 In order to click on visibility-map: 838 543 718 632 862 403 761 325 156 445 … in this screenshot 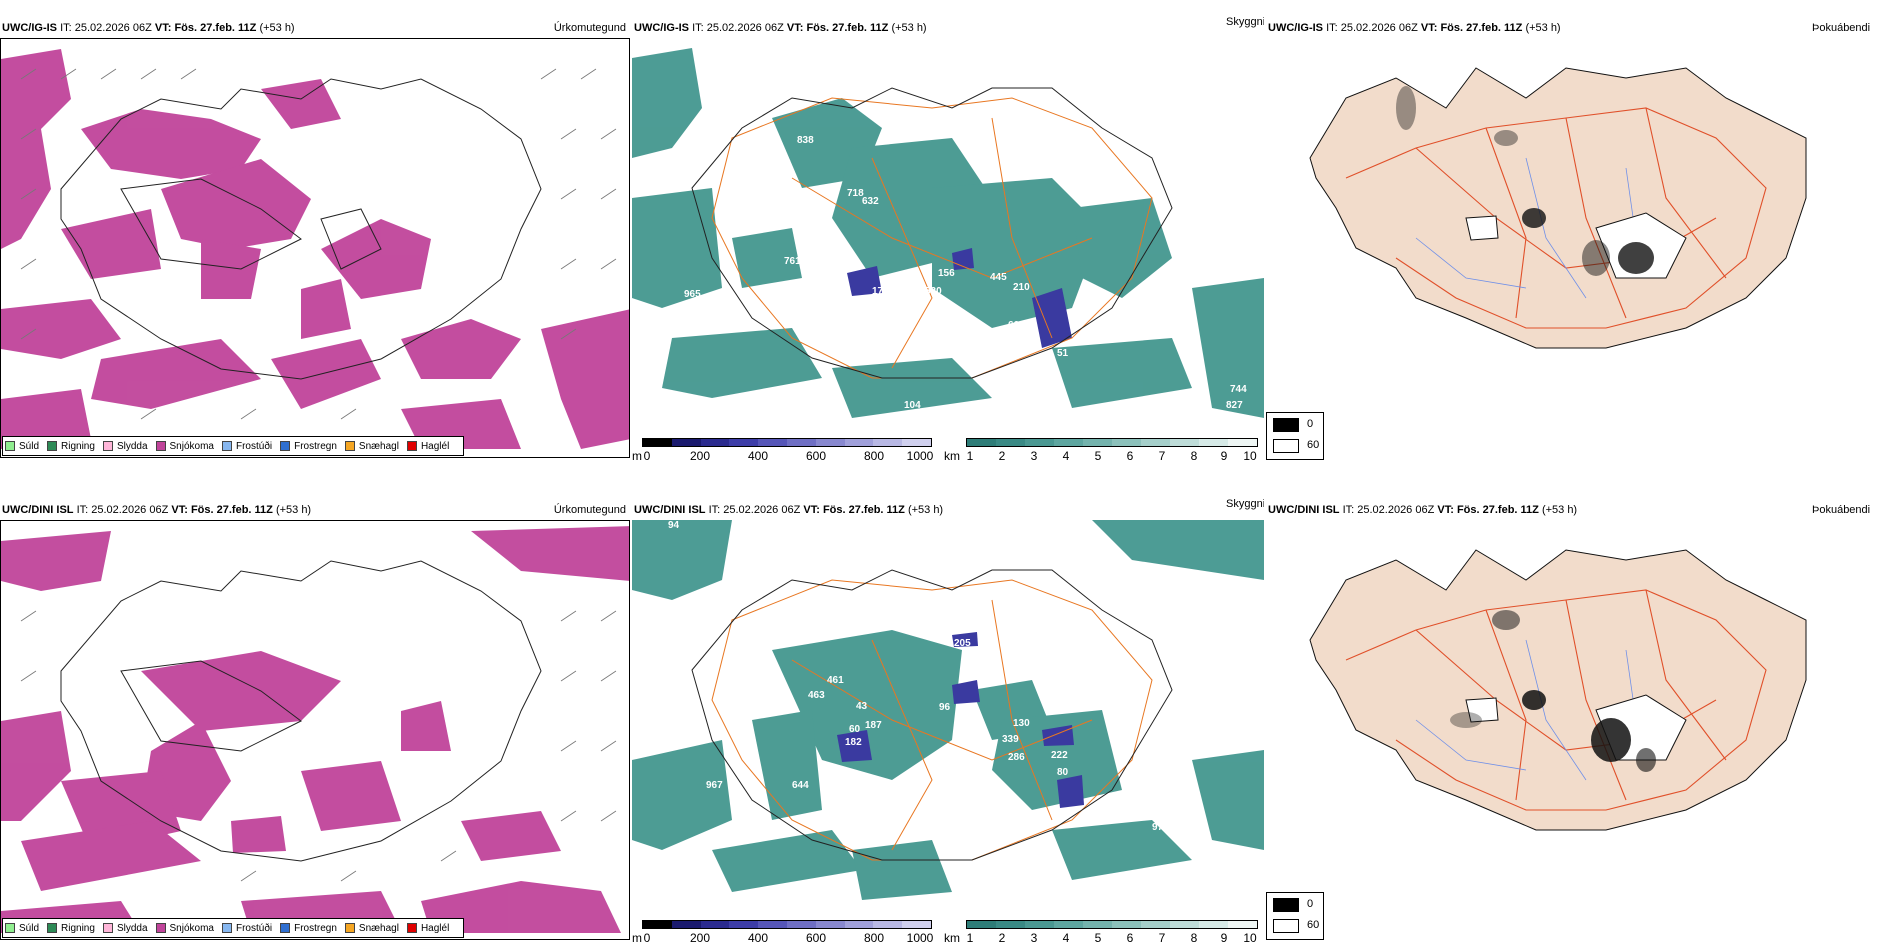, I will do `click(948, 234)`.